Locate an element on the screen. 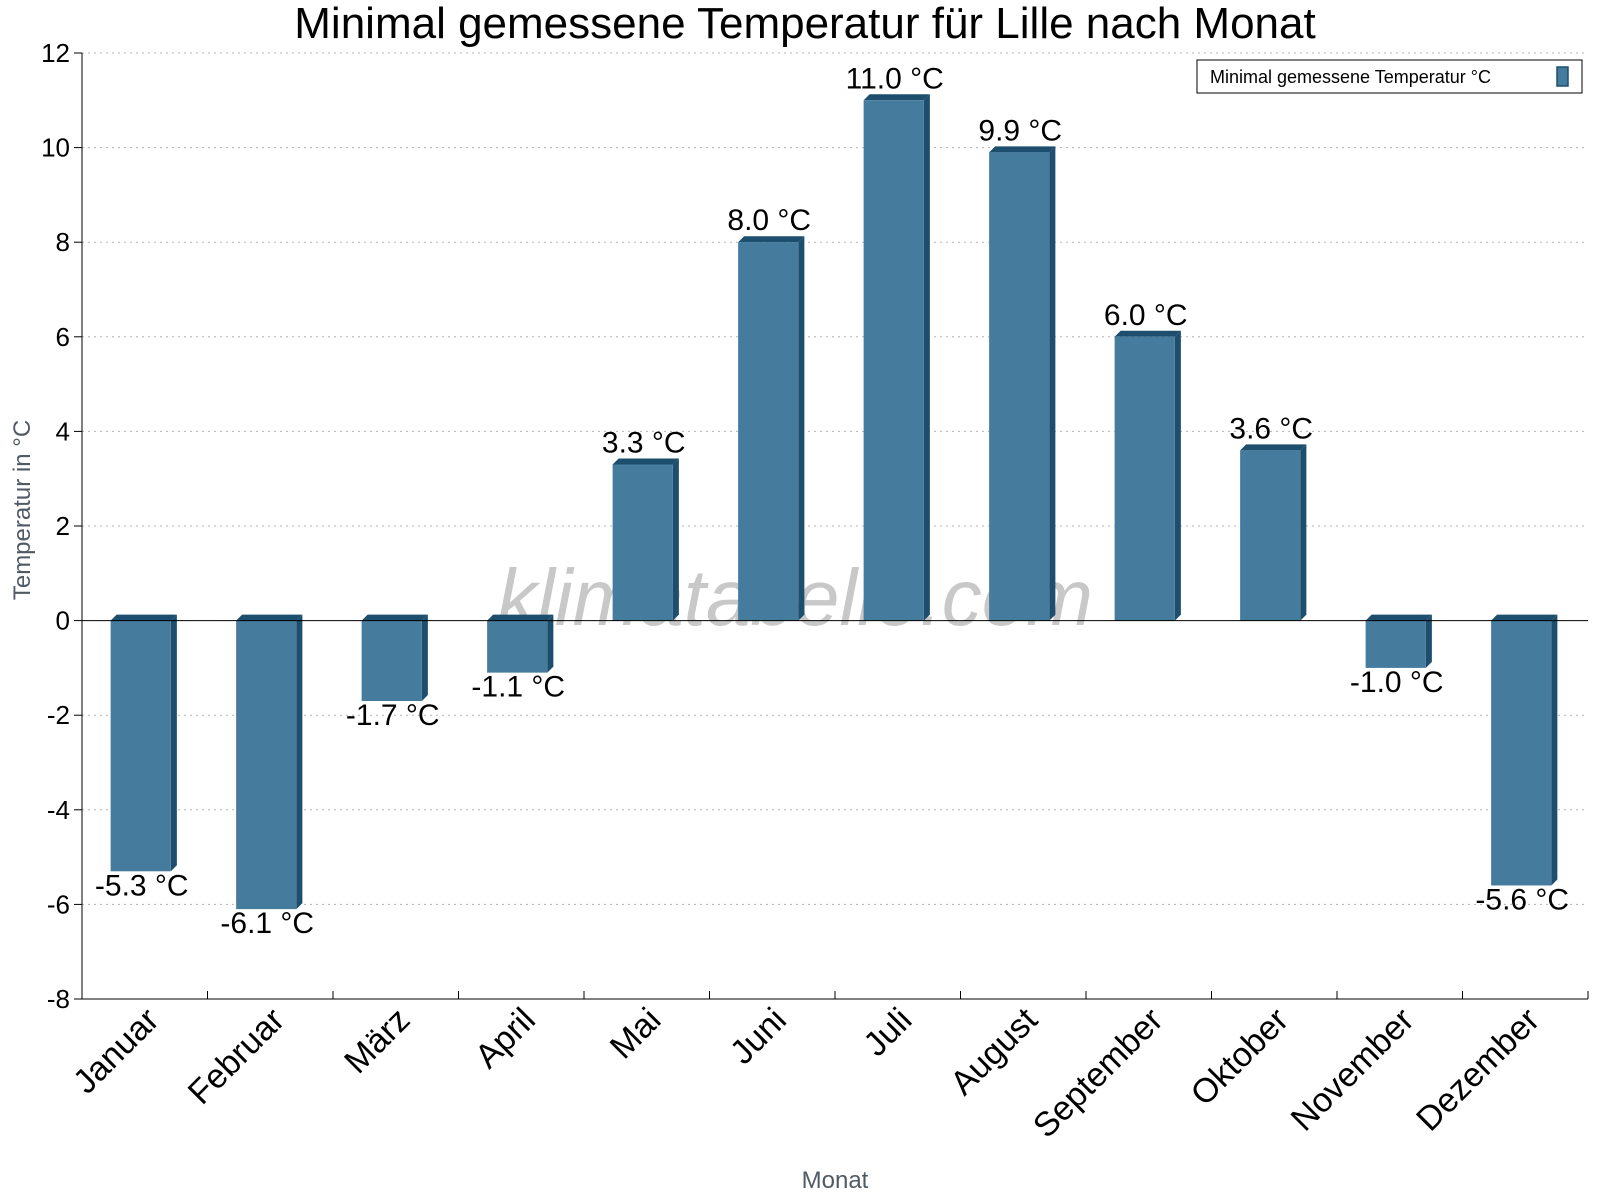 Image resolution: width=1600 pixels, height=1200 pixels. legend-swatch is located at coordinates (1562, 76).